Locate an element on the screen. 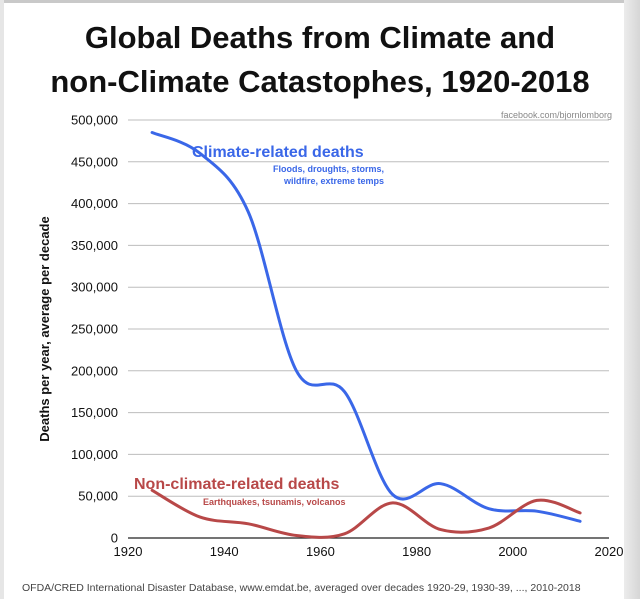 Image resolution: width=640 pixels, height=599 pixels. source-credit: facebook.com/bjornlomborg is located at coordinates (556, 115).